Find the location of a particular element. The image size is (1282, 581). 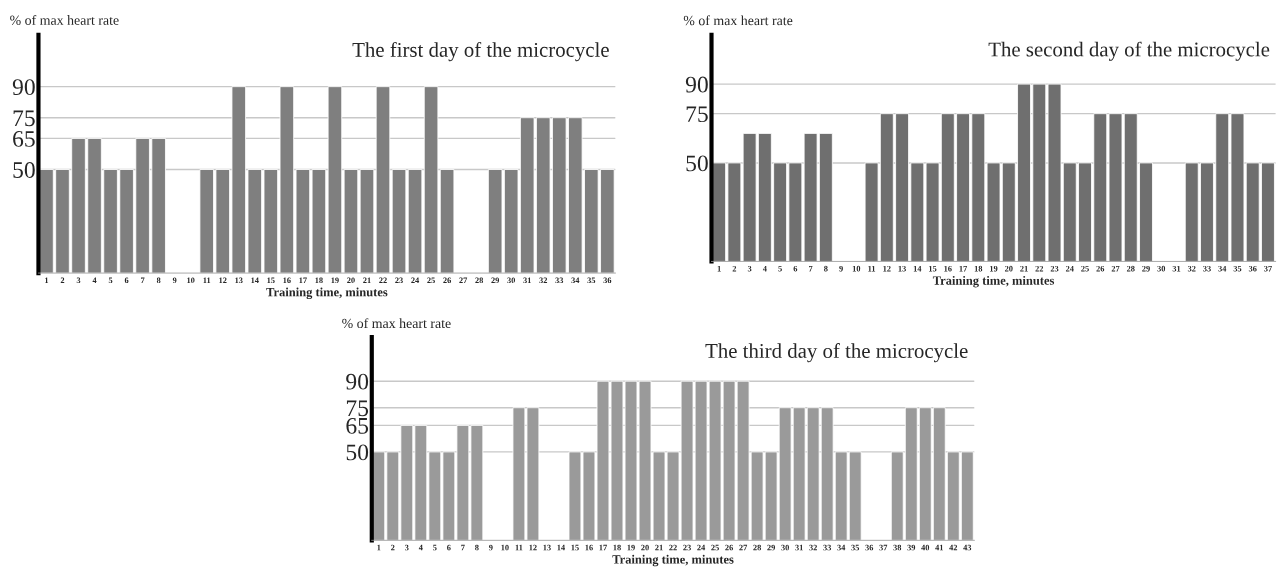

chart-title: The second day of the microcycle is located at coordinates (1129, 51).